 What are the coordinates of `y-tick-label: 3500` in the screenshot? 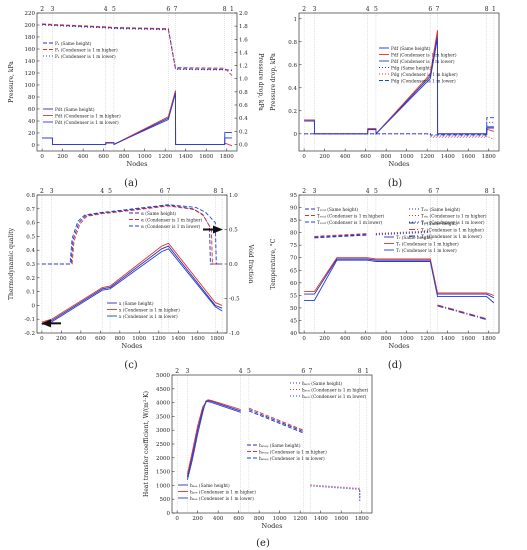 It's located at (163, 417).